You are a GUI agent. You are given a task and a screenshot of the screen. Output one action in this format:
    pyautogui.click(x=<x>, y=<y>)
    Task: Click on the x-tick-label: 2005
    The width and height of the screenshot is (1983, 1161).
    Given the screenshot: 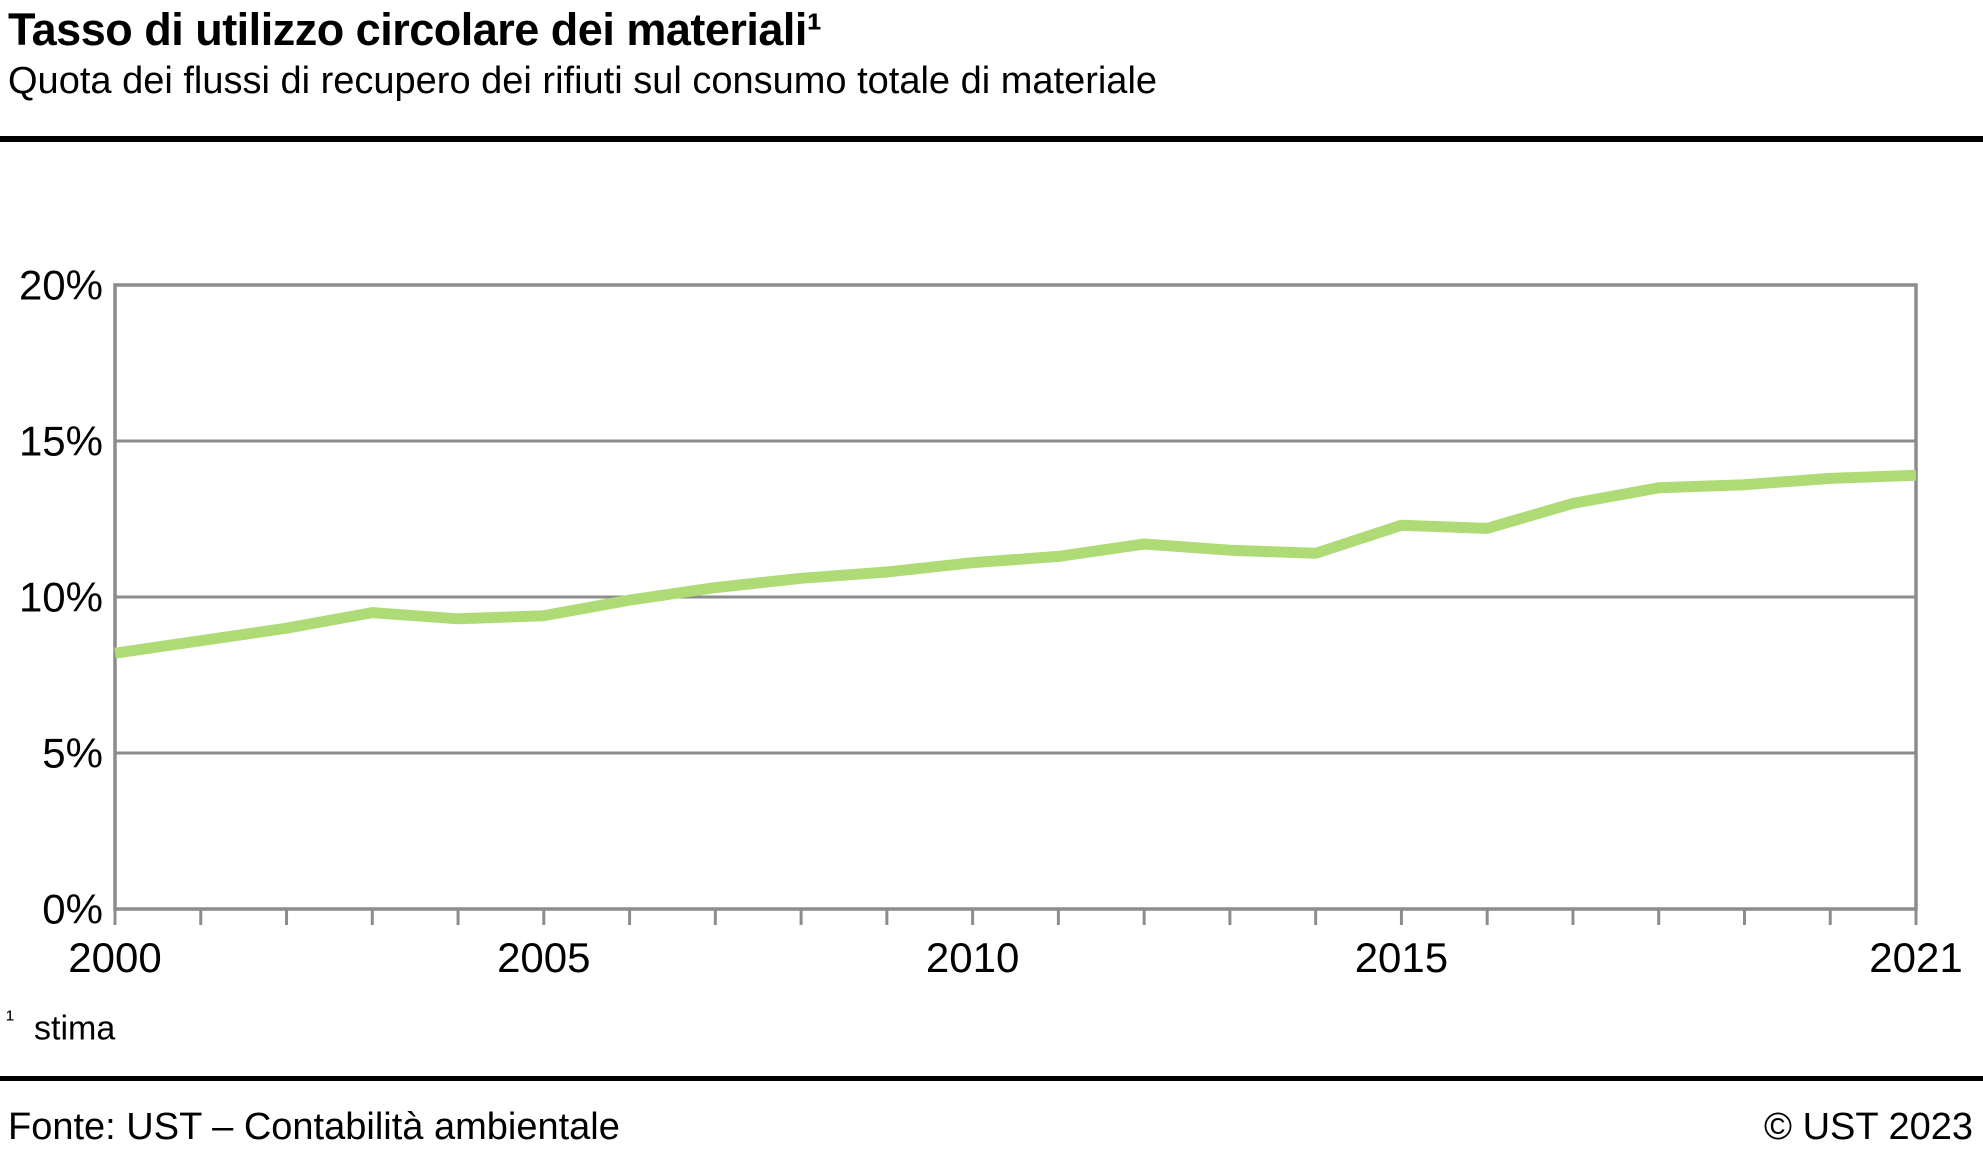 What is the action you would take?
    pyautogui.click(x=543, y=957)
    